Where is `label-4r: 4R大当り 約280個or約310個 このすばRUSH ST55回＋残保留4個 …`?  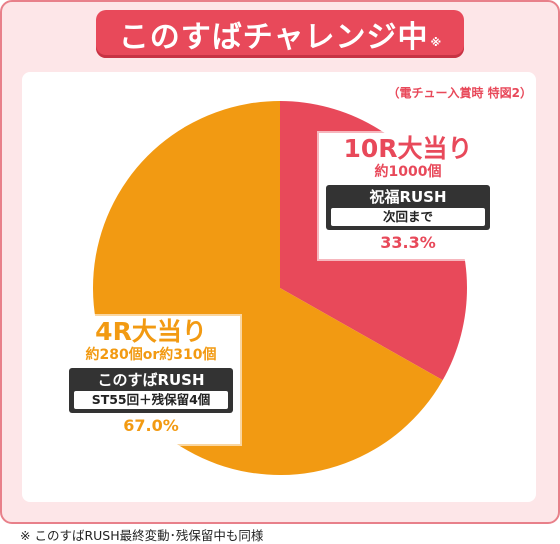
label-4r: 4R大当り 約280個or約310個 このすばRUSH ST55回＋残保留4個 … is located at coordinates (151, 380).